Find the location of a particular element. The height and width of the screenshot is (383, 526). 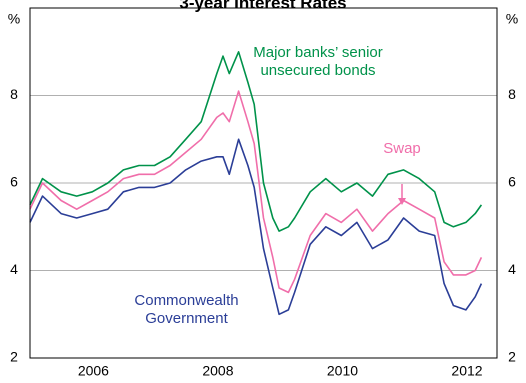

y2-tick-label: 4 is located at coordinates (512, 269).